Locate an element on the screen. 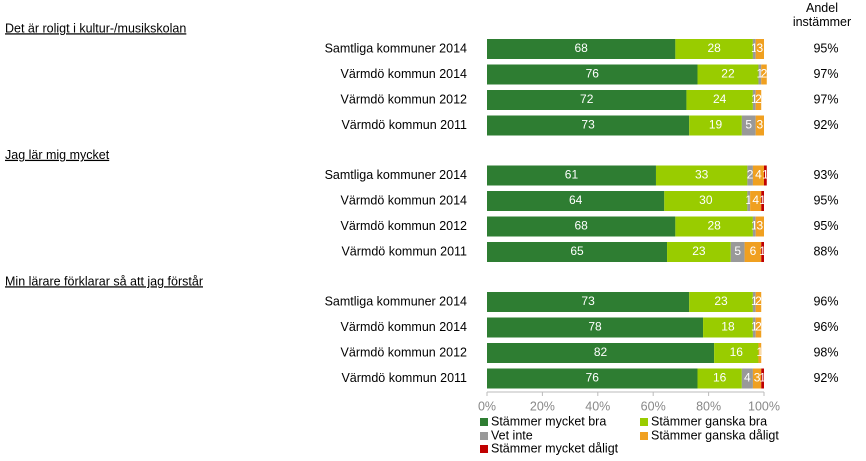 This screenshot has height=461, width=866. group-title: Jag lär mig mycket is located at coordinates (57, 155).